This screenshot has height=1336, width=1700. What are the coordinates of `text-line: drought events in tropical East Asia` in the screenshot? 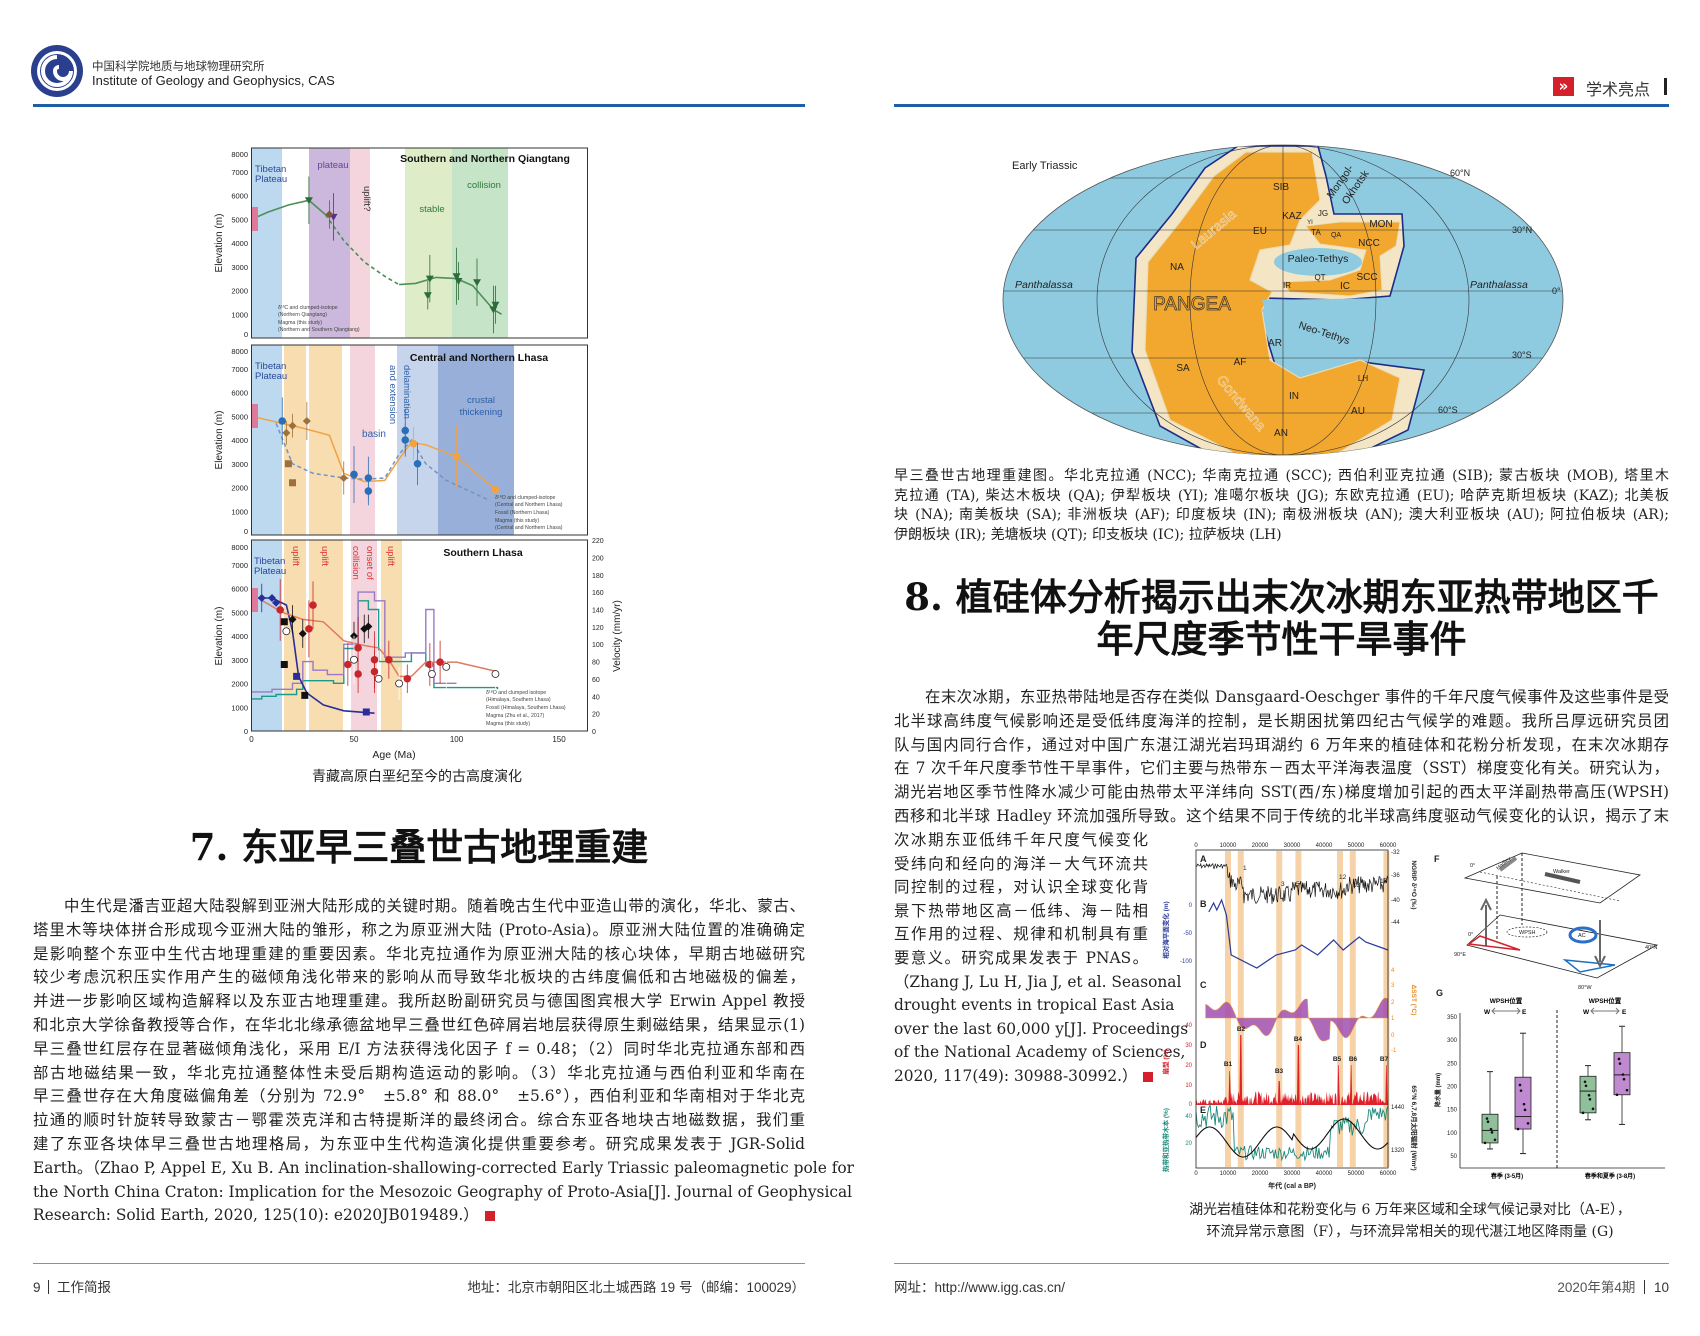 It's located at (1034, 1005).